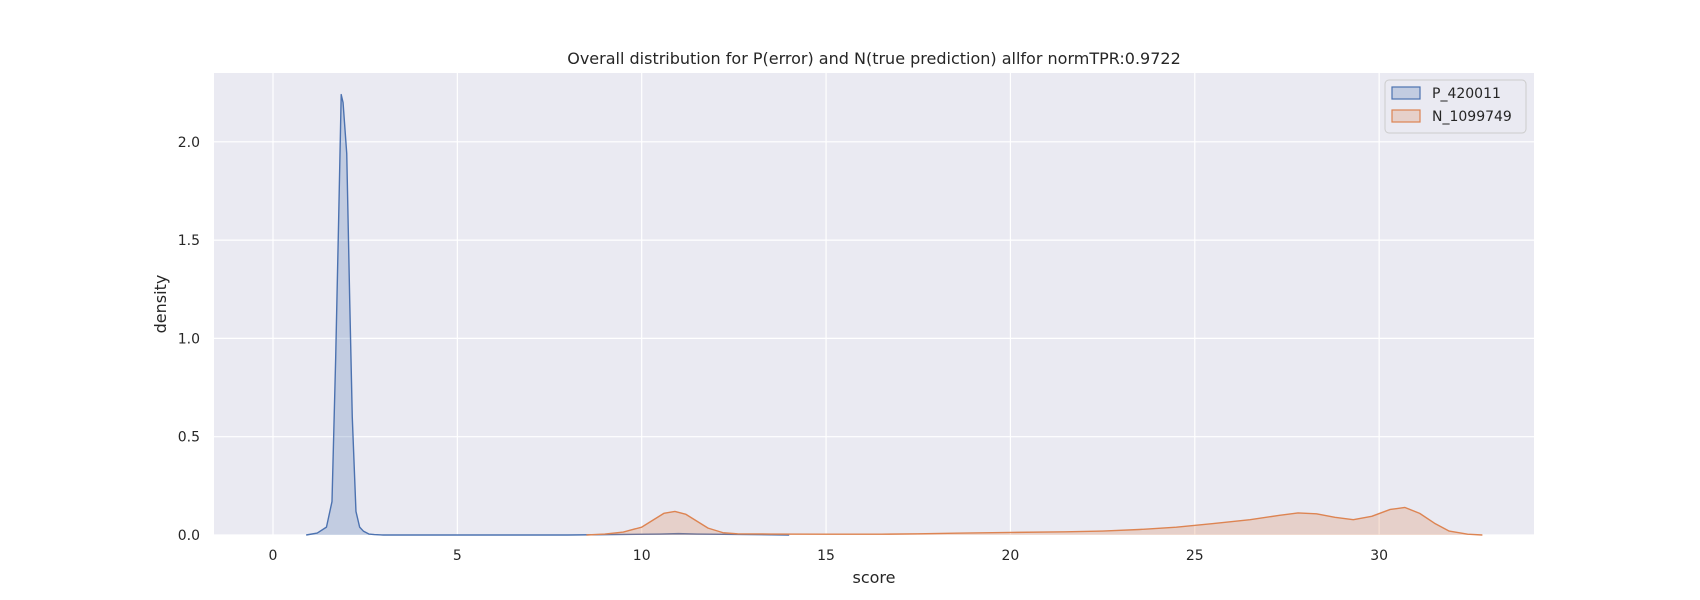 This screenshot has height=600, width=1700. What do you see at coordinates (1472, 117) in the screenshot?
I see `legend-label-n: N_1099749` at bounding box center [1472, 117].